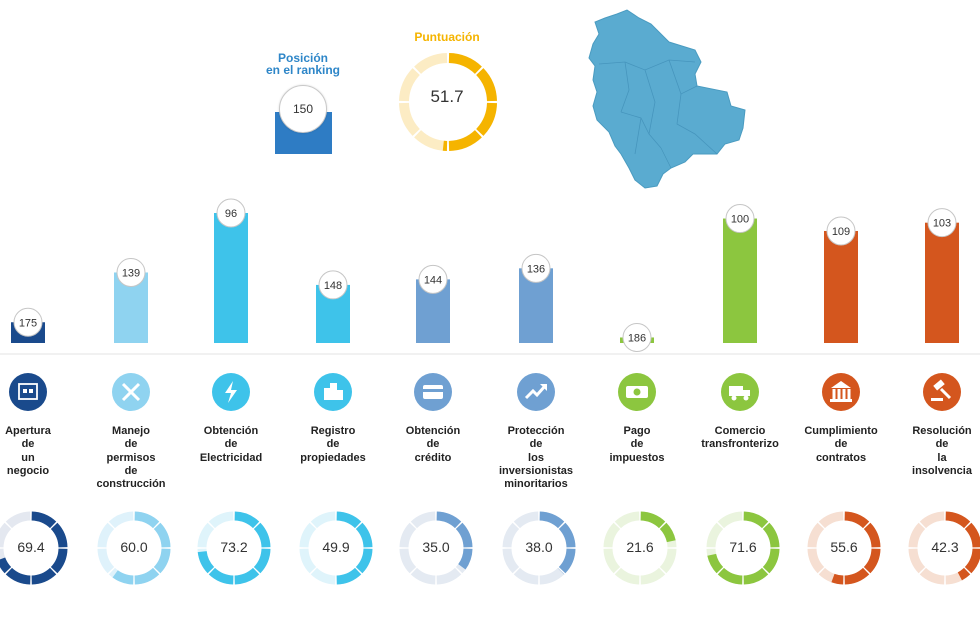 The width and height of the screenshot is (980, 644). What do you see at coordinates (942, 470) in the screenshot?
I see `indicator-label-line: insolvencia` at bounding box center [942, 470].